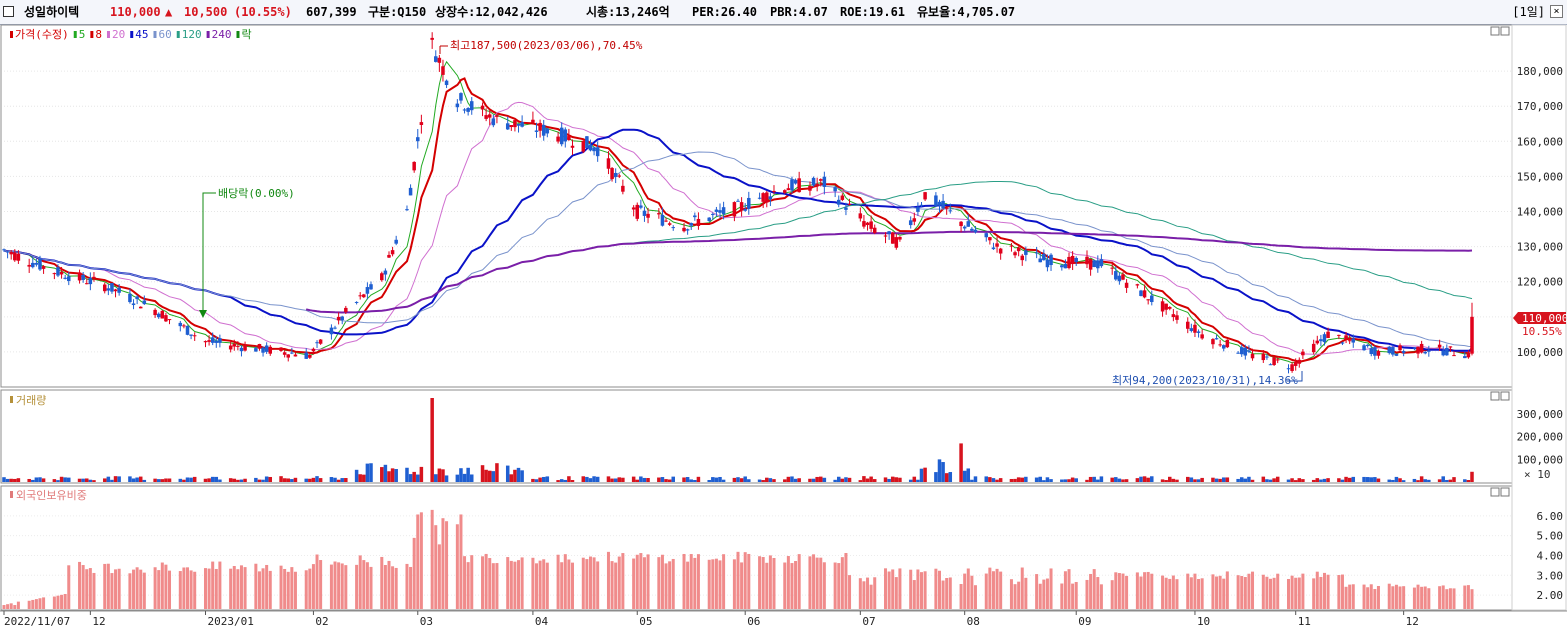 The height and width of the screenshot is (630, 1567). Describe the element at coordinates (1500, 261) in the screenshot. I see `panel-buttons` at that location.